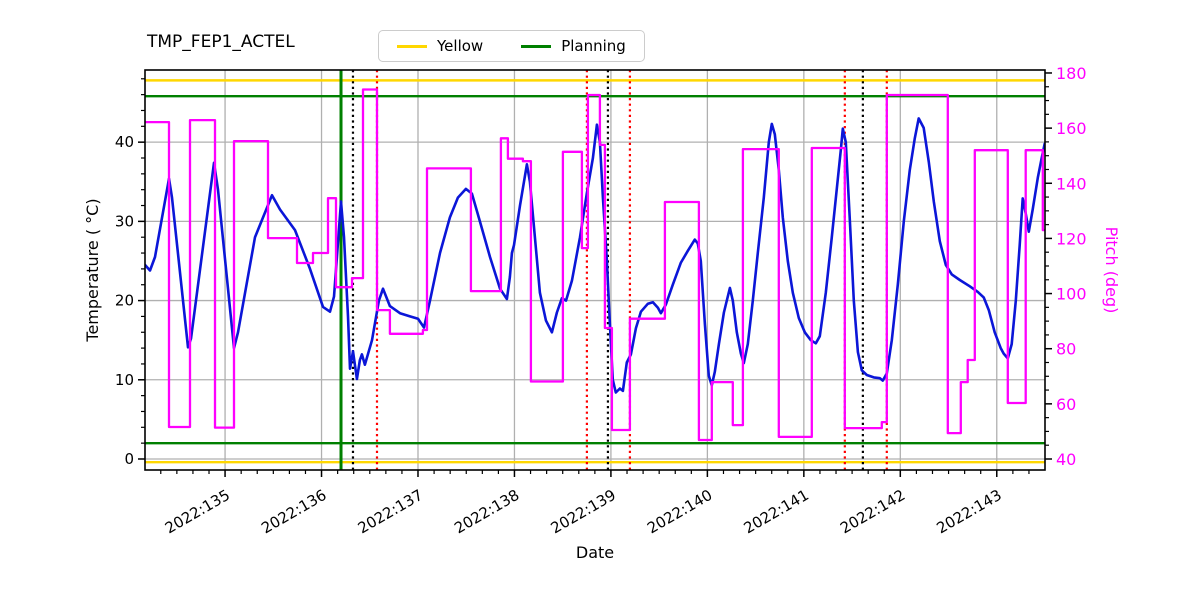 This screenshot has height=600, width=1200. I want to click on y-axis-label-right: Pitch (deg), so click(1111, 270).